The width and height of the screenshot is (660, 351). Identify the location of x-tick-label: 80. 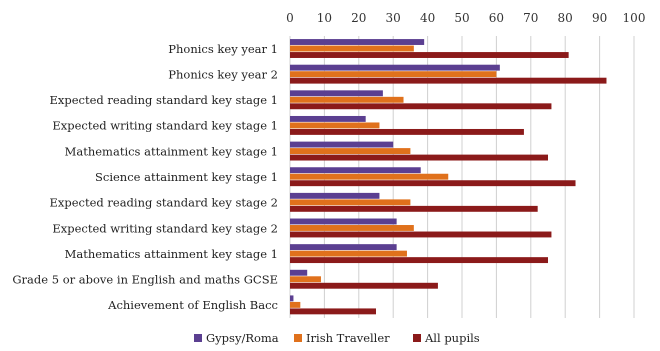
(565, 18).